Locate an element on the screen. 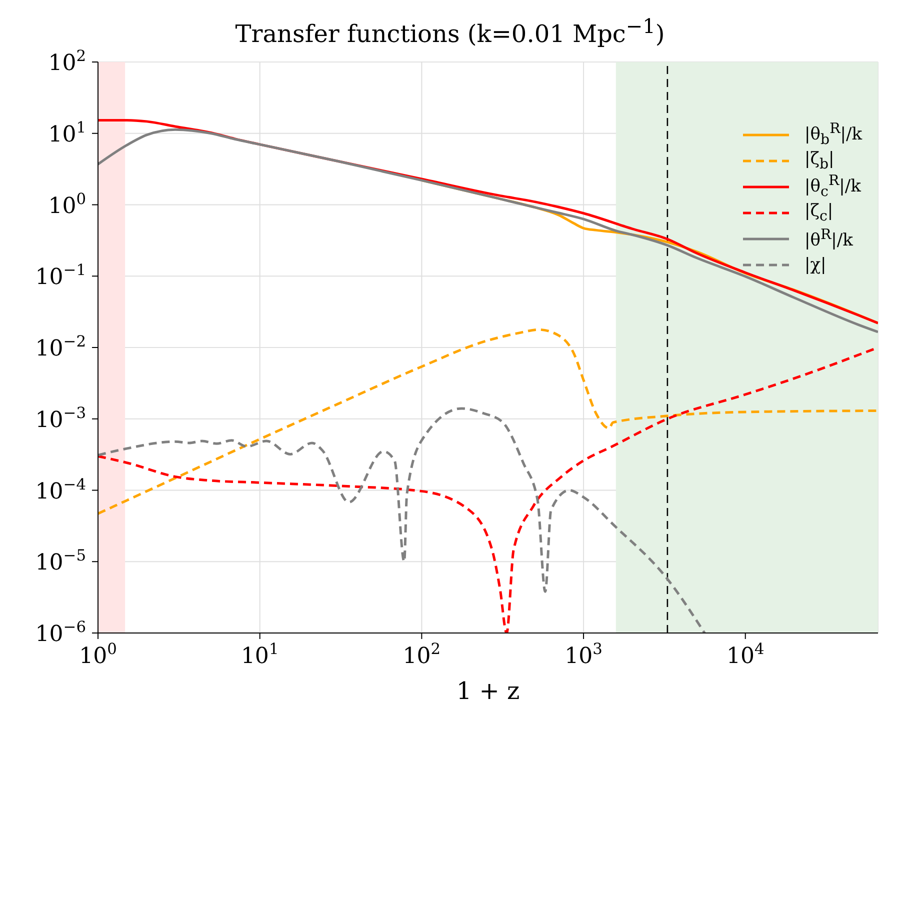 The width and height of the screenshot is (900, 900). legend-label: |θ$^{R}$|/k is located at coordinates (828, 239).